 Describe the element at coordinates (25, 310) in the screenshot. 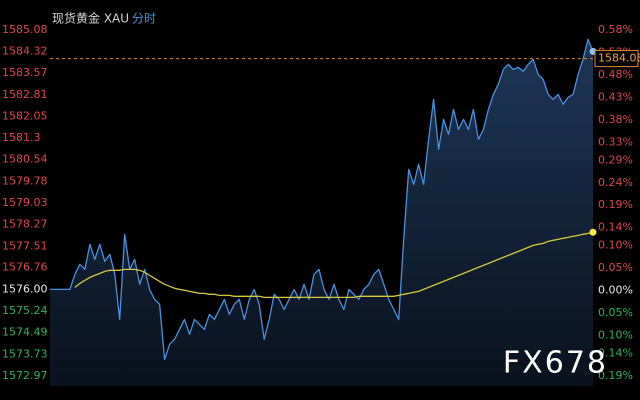

I see `y-tick-label: 1575.24` at that location.